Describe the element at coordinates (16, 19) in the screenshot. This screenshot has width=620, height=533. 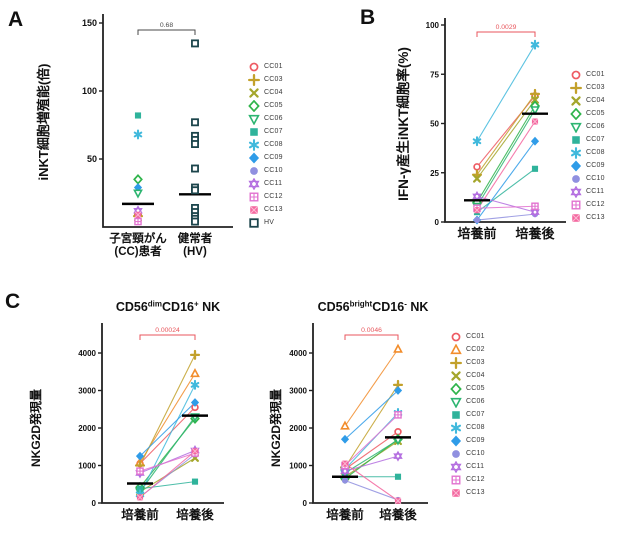
I see `panel-a-label: A` at that location.